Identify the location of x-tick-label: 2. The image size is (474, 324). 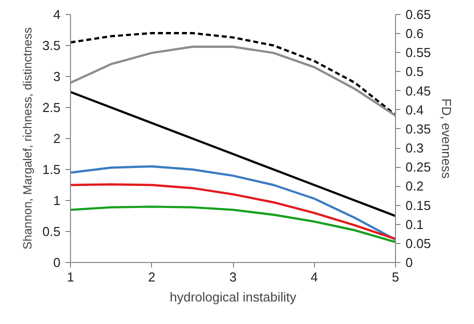
(152, 277).